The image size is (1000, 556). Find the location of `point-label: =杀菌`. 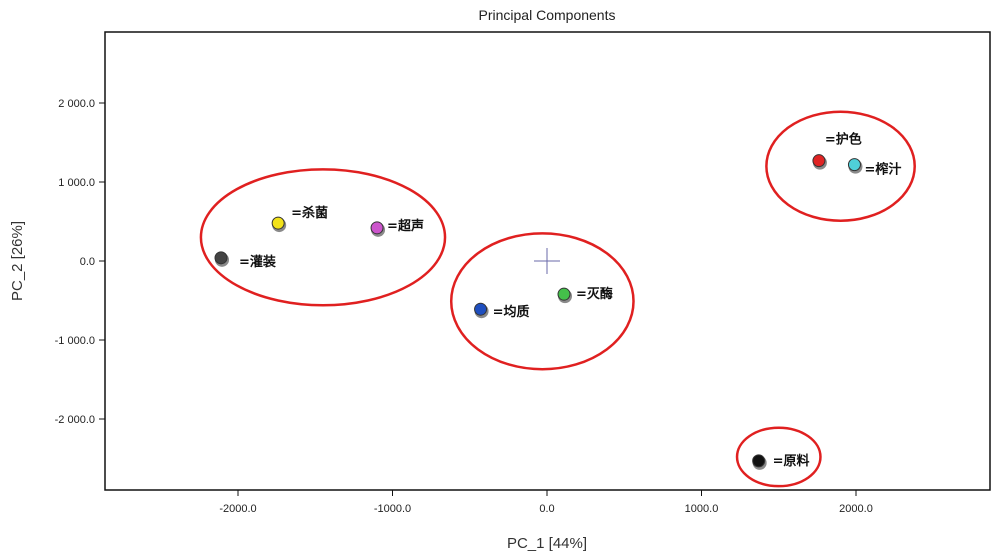

point-label: =杀菌 is located at coordinates (309, 213).